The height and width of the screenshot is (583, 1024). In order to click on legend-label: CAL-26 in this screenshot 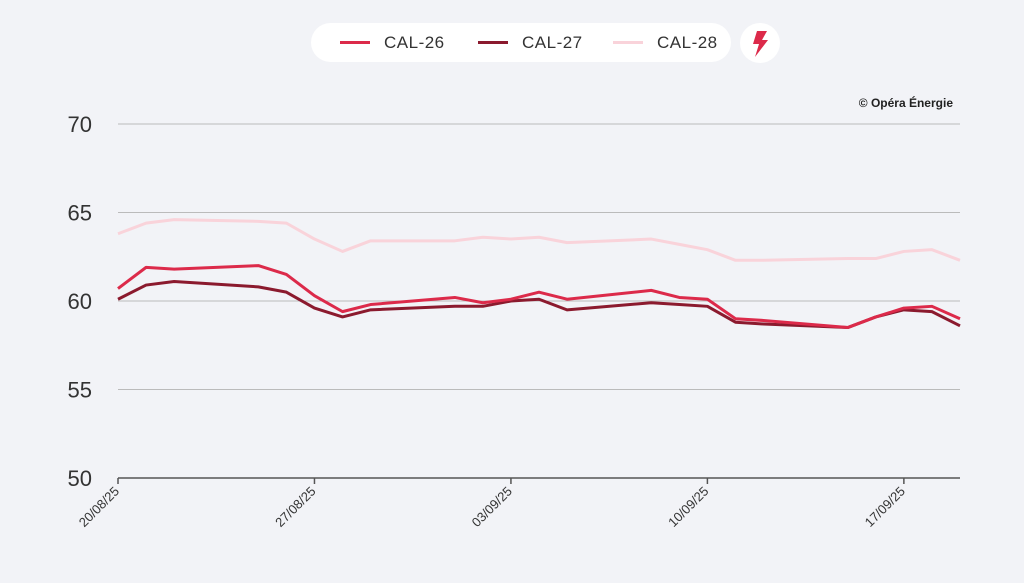, I will do `click(414, 42)`.